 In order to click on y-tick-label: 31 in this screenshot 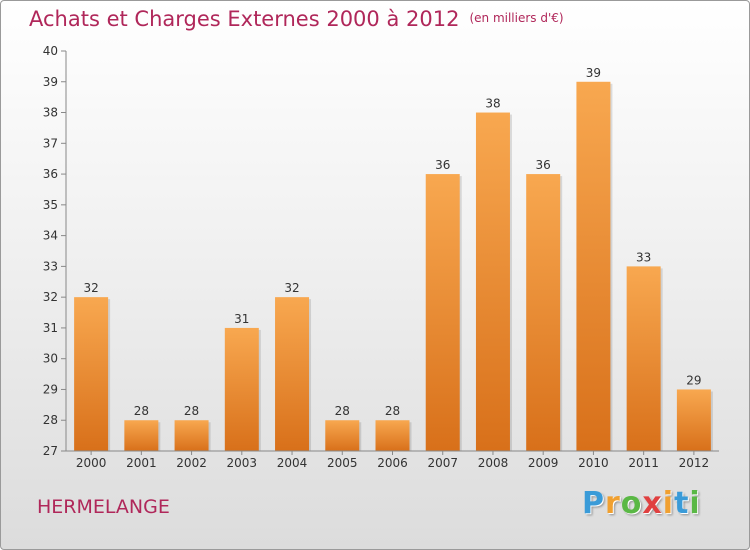, I will do `click(50, 328)`.